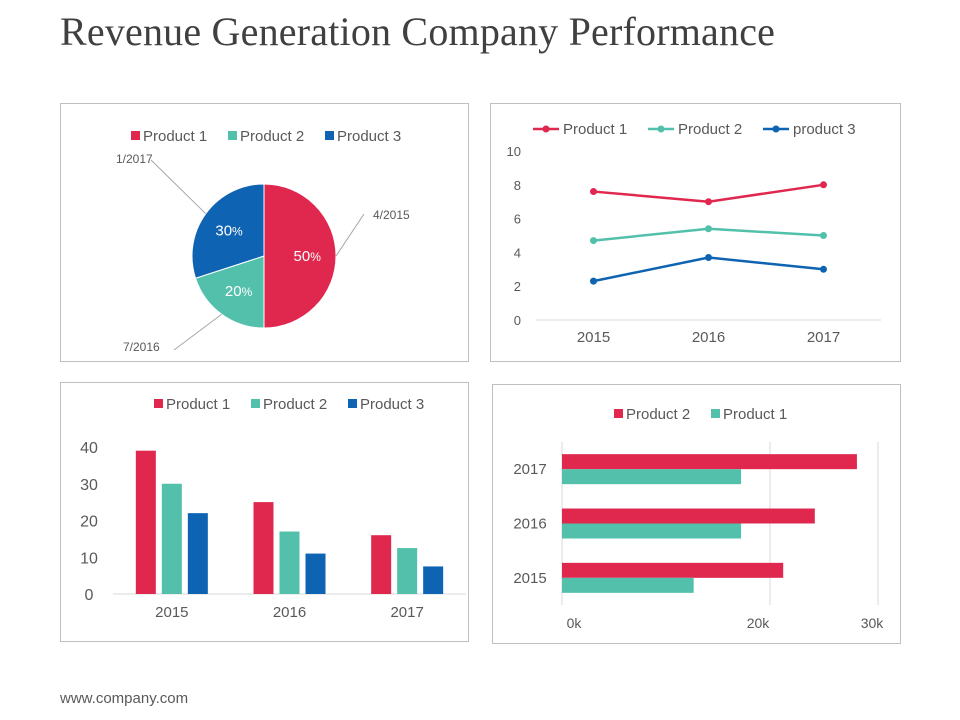 This screenshot has width=960, height=720. What do you see at coordinates (134, 159) in the screenshot?
I see `pie-callout-label: 1/2017` at bounding box center [134, 159].